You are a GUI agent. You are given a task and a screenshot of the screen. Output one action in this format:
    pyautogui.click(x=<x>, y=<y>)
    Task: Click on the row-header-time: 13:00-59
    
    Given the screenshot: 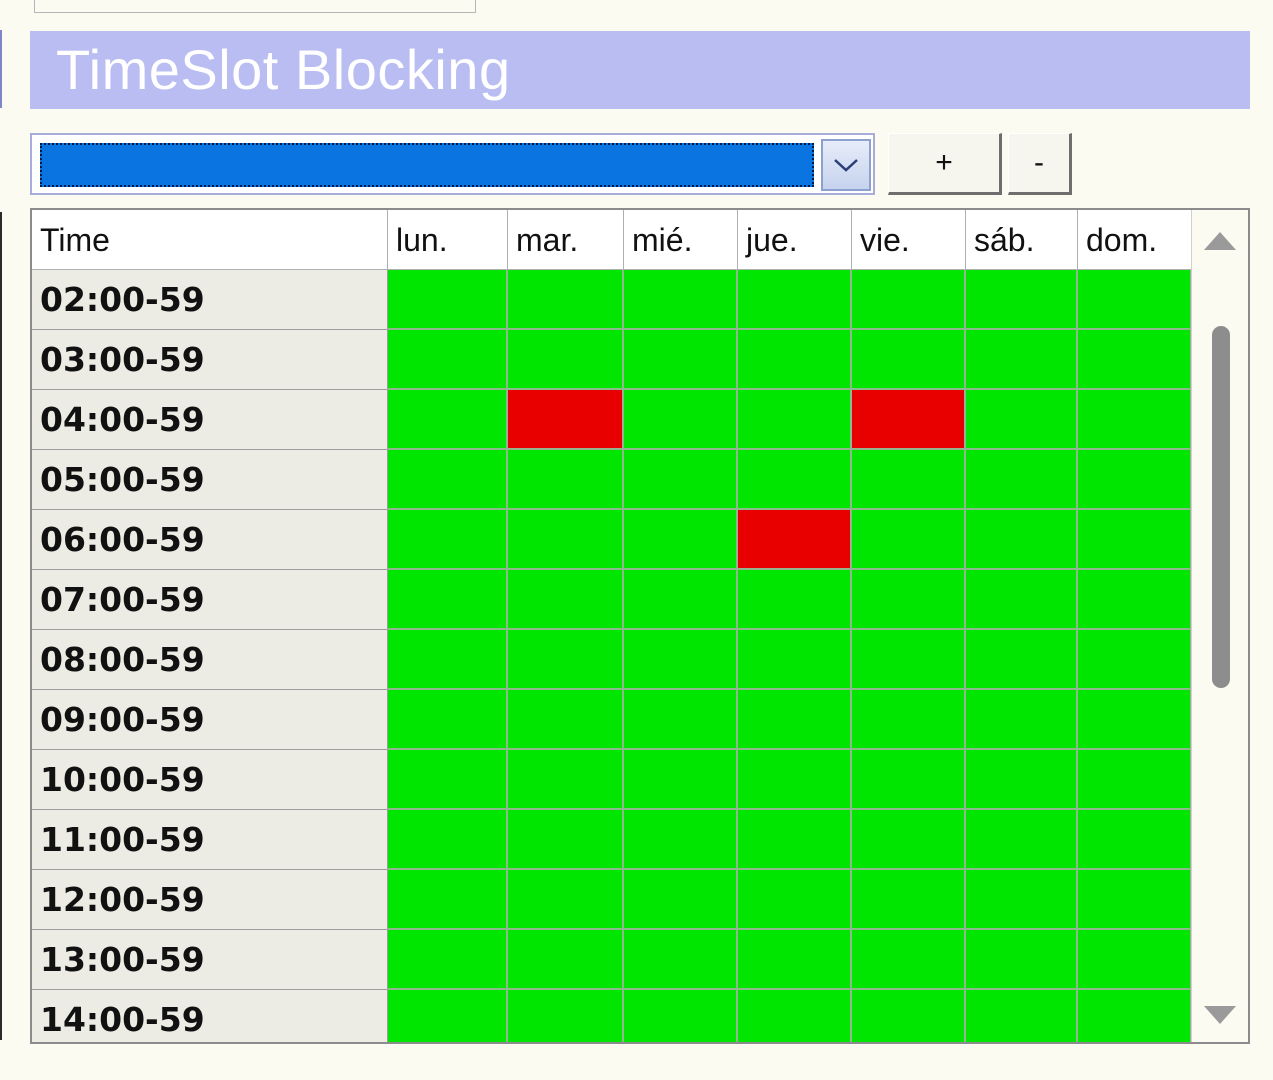 What is the action you would take?
    pyautogui.click(x=210, y=960)
    